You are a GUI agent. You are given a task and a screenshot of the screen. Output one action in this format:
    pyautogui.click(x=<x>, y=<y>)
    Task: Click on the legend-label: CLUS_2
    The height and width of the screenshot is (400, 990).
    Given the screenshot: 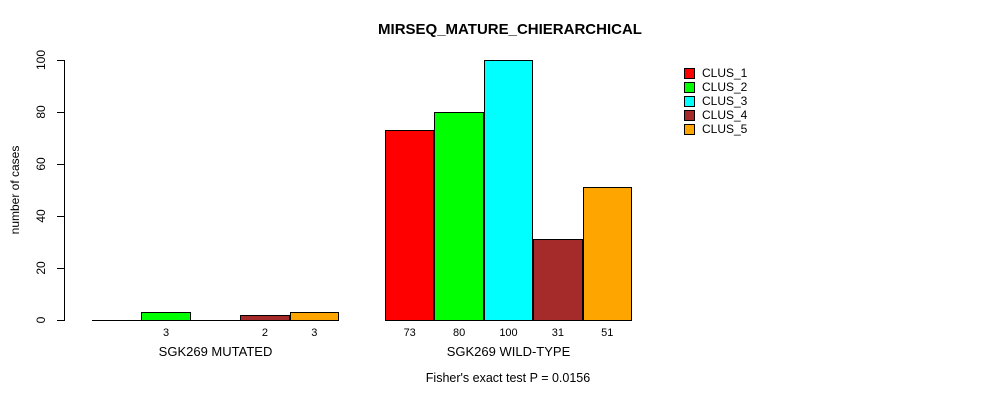 What is the action you would take?
    pyautogui.click(x=725, y=87)
    